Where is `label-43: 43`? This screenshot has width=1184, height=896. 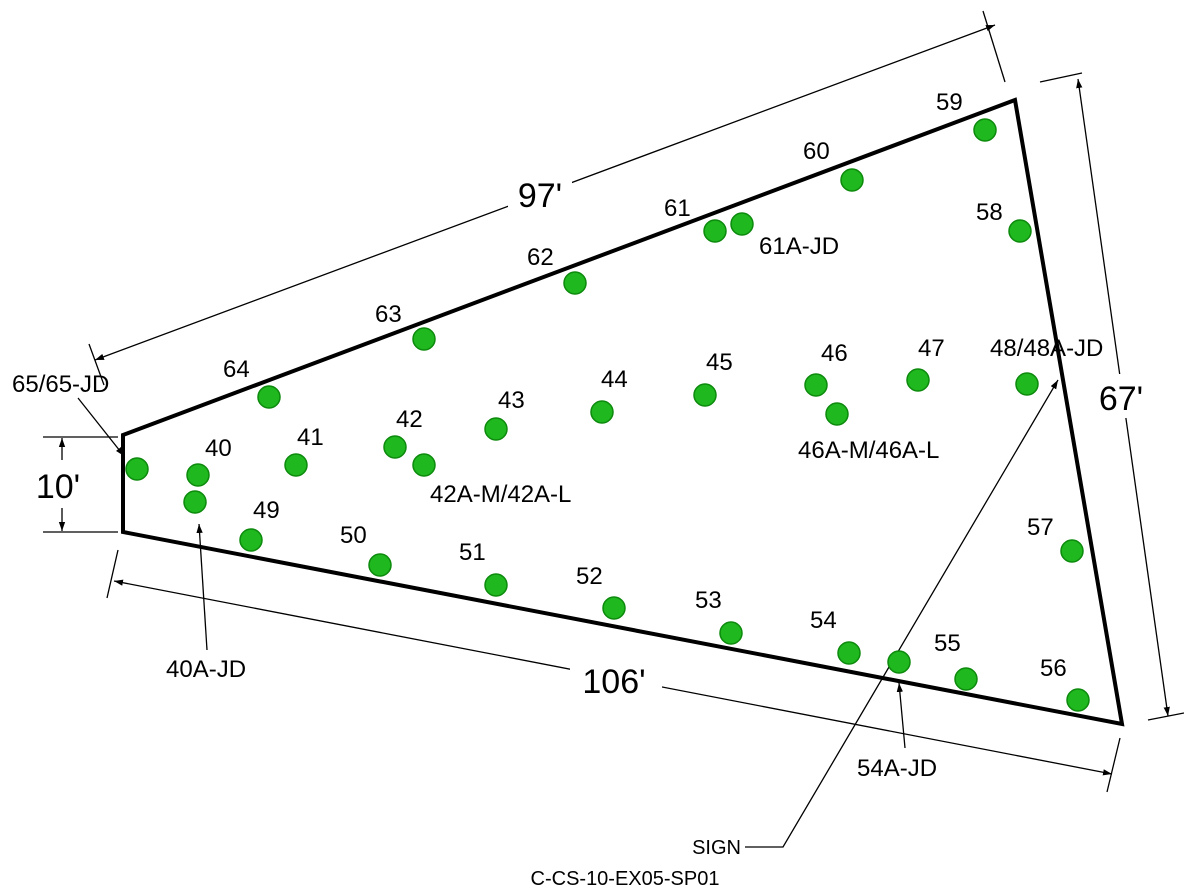
label-43: 43 is located at coordinates (511, 400).